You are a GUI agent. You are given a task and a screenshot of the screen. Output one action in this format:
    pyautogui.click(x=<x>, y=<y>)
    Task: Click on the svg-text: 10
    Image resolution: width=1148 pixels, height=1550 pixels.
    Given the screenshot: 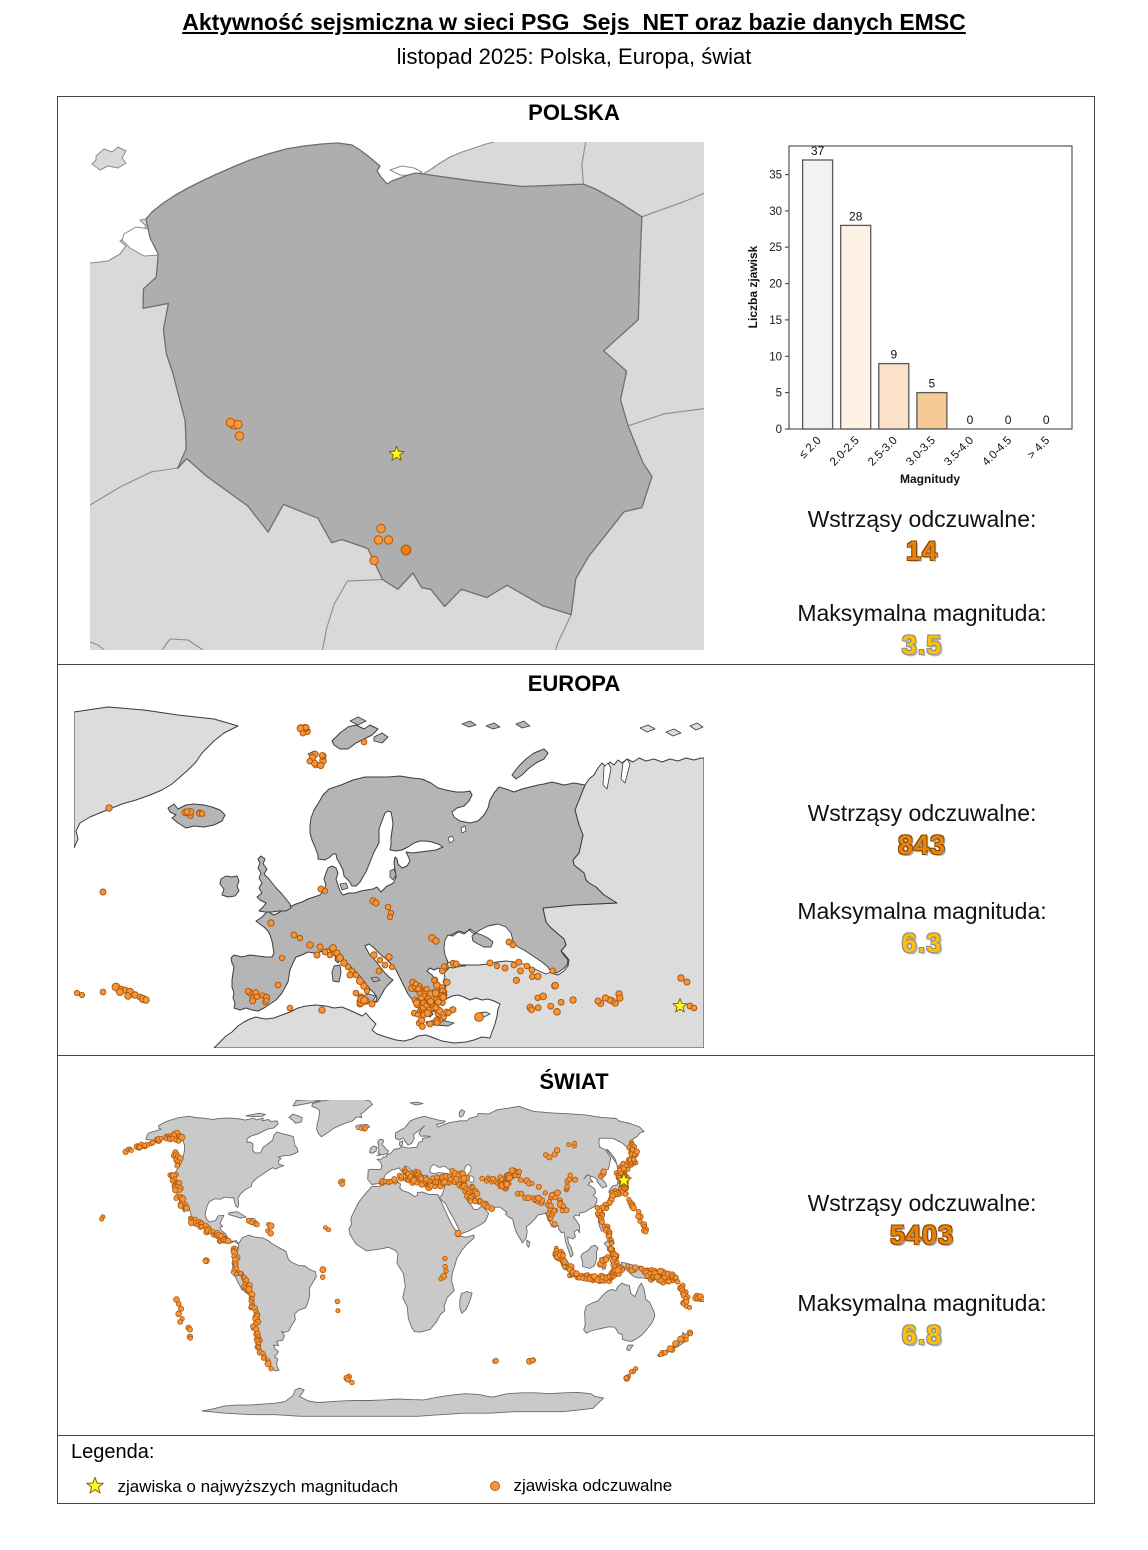 What is the action you would take?
    pyautogui.click(x=775, y=357)
    